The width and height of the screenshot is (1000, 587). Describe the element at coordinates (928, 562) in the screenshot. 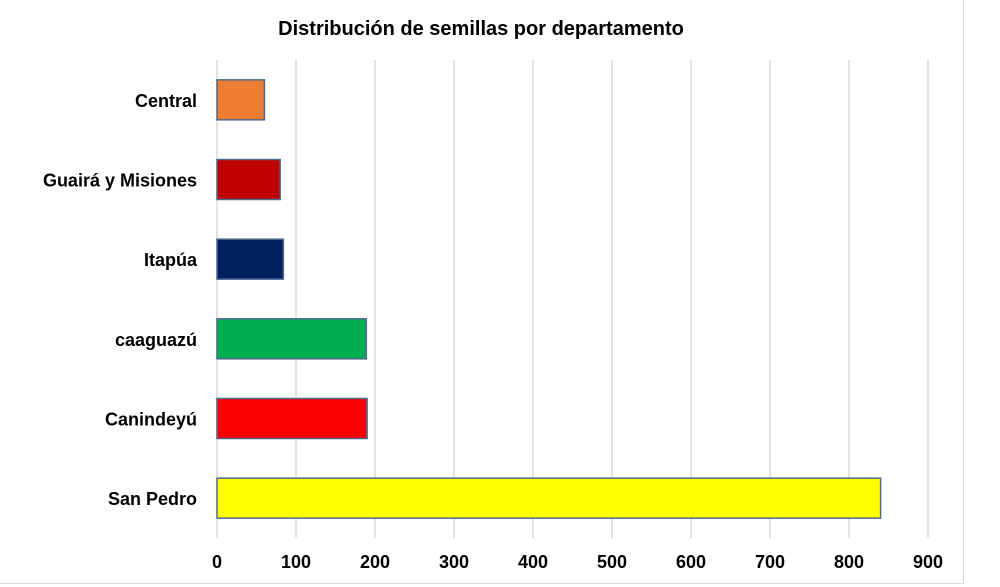

I see `x-tick-label: 900` at that location.